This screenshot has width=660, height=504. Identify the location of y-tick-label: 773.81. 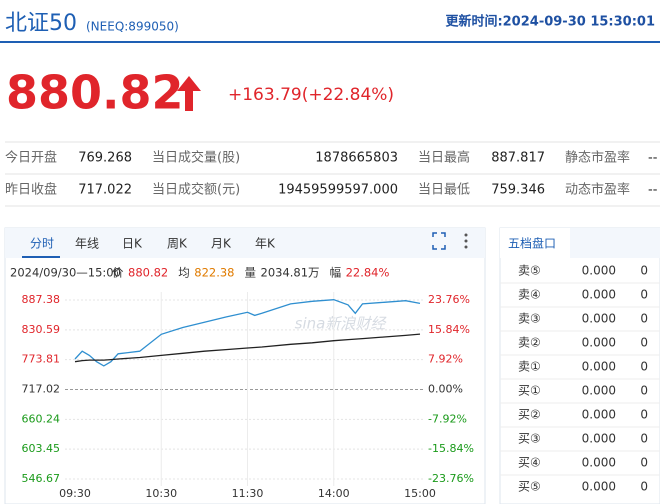
(41, 359).